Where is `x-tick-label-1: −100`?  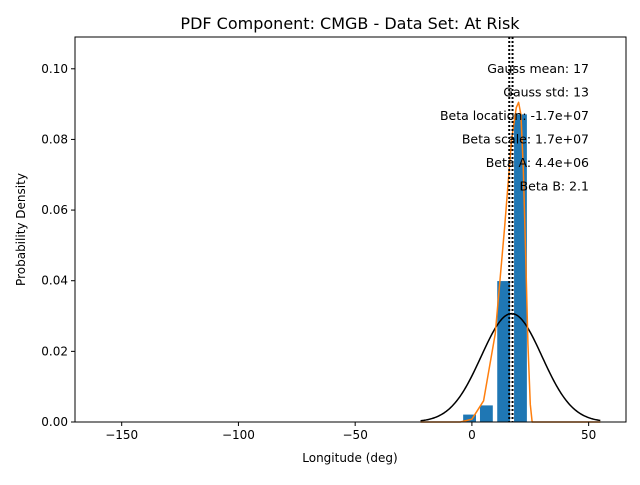 x-tick-label-1: −100 is located at coordinates (238, 435).